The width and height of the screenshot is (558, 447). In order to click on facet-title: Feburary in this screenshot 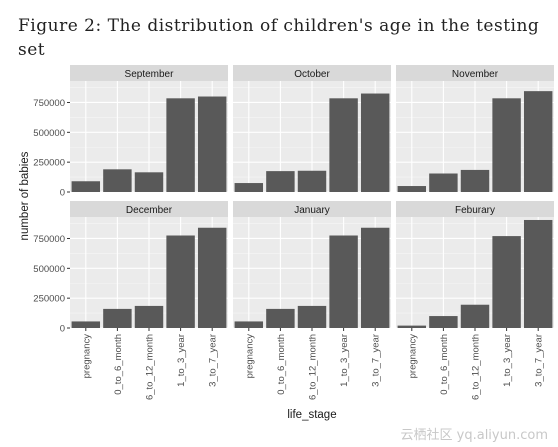, I will do `click(475, 210)`.